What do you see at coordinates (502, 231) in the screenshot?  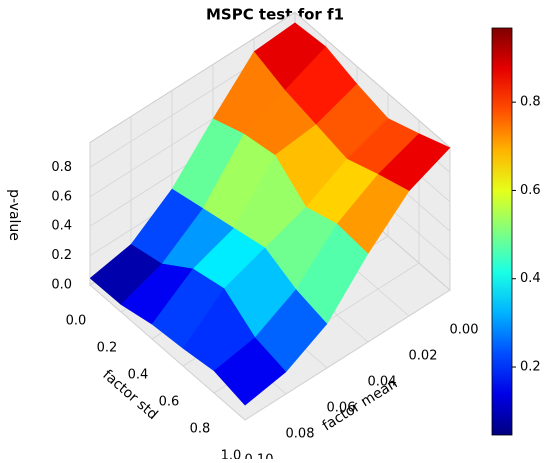 I see `colorbar` at bounding box center [502, 231].